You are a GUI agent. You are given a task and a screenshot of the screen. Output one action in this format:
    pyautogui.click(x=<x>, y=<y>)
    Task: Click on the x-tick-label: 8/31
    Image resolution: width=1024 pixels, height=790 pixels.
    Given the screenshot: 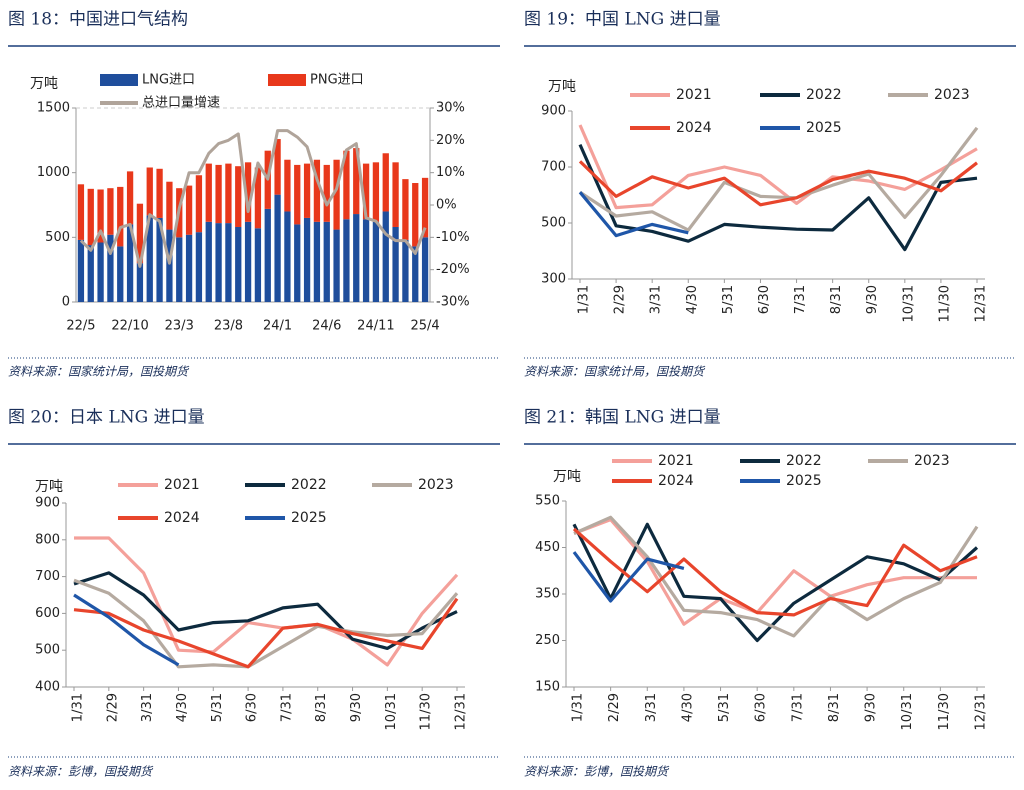 What is the action you would take?
    pyautogui.click(x=834, y=707)
    